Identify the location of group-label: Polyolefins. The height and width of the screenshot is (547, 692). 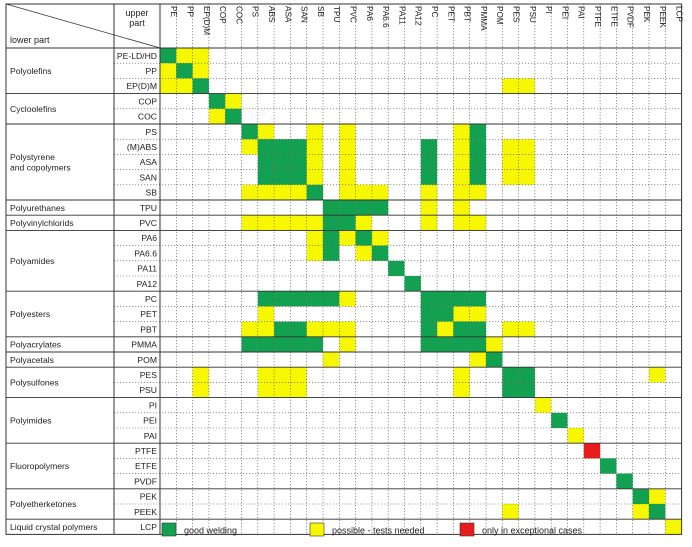
(31, 71).